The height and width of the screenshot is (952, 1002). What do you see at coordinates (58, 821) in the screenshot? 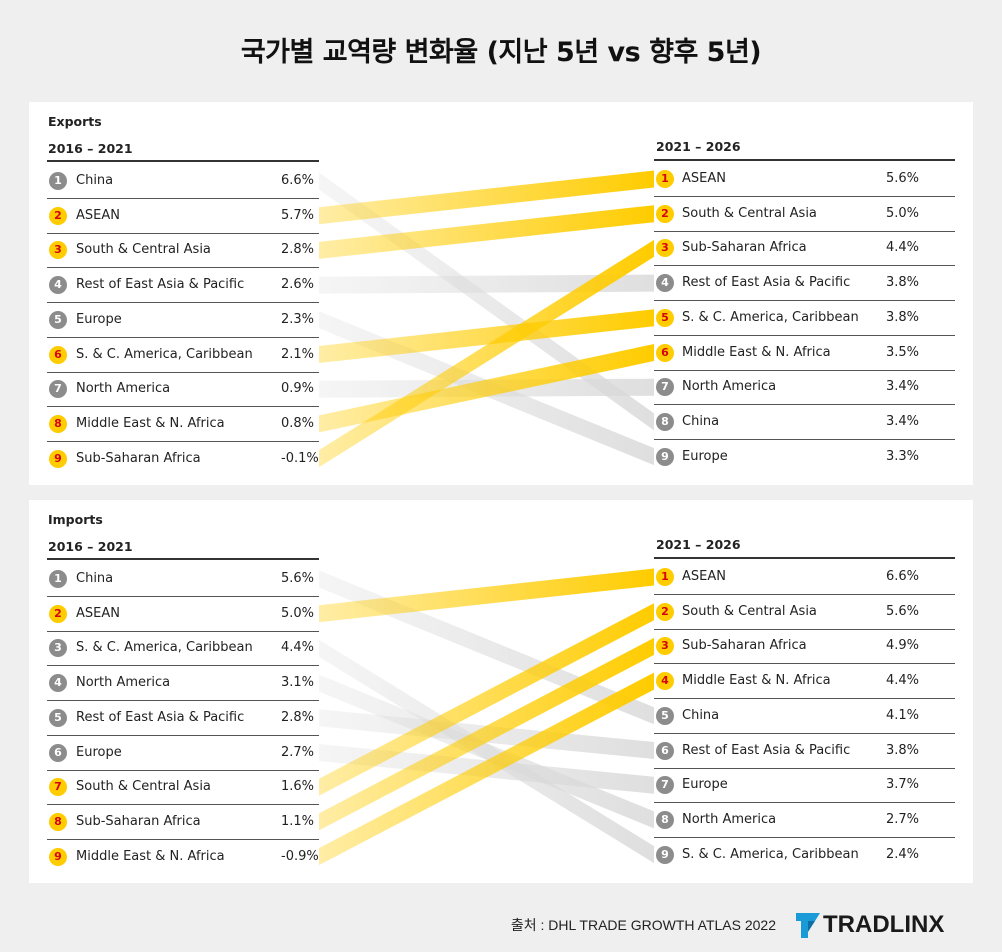
I see `left-rank-badge: 8` at bounding box center [58, 821].